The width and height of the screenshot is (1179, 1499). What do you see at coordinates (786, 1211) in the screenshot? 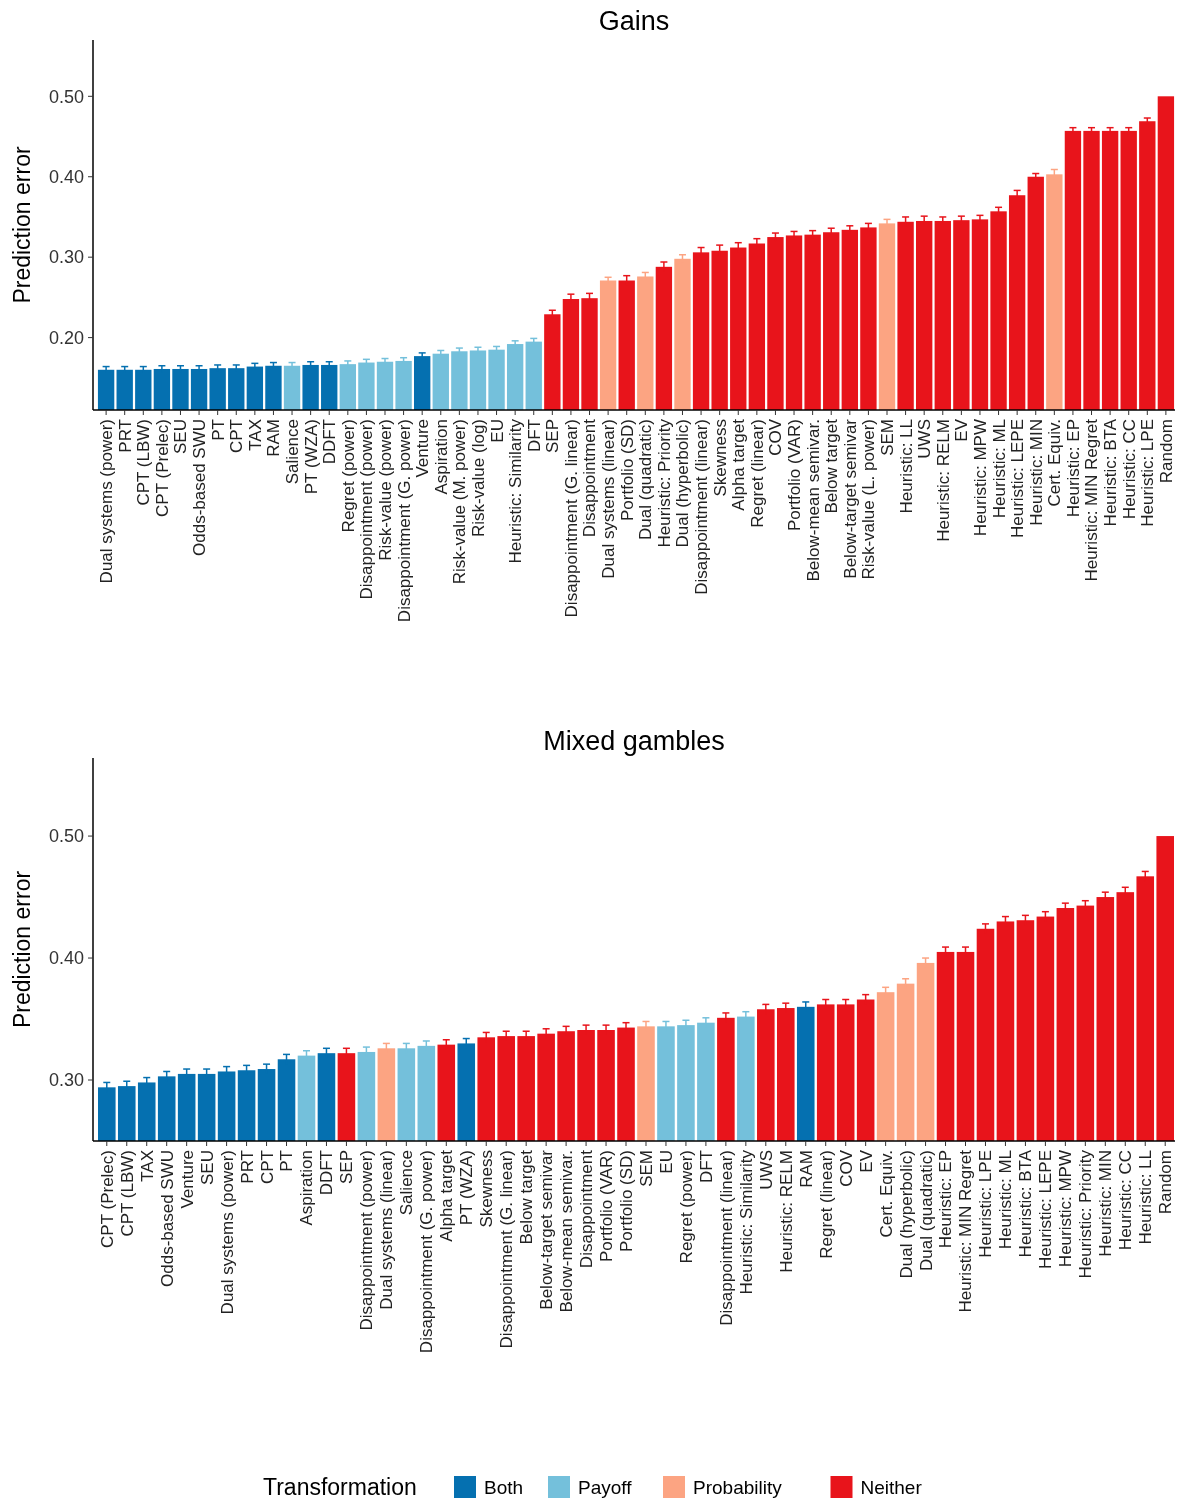
I see `x-tick-label: Heuristic: RELM` at bounding box center [786, 1211].